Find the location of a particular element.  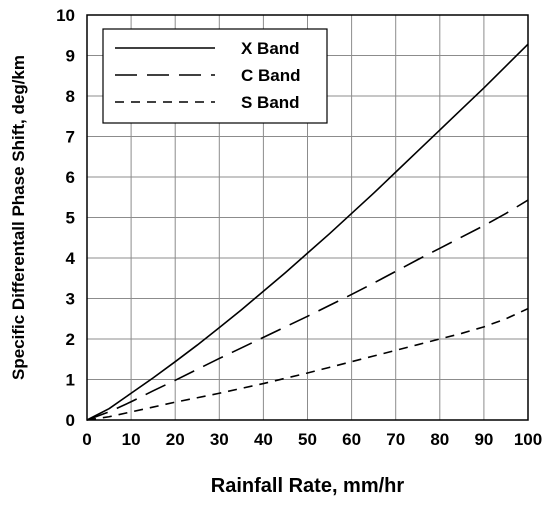

y-tick-labels: 0 1 2 3 4 5 6 7 8 9 10 is located at coordinates (65, 218).